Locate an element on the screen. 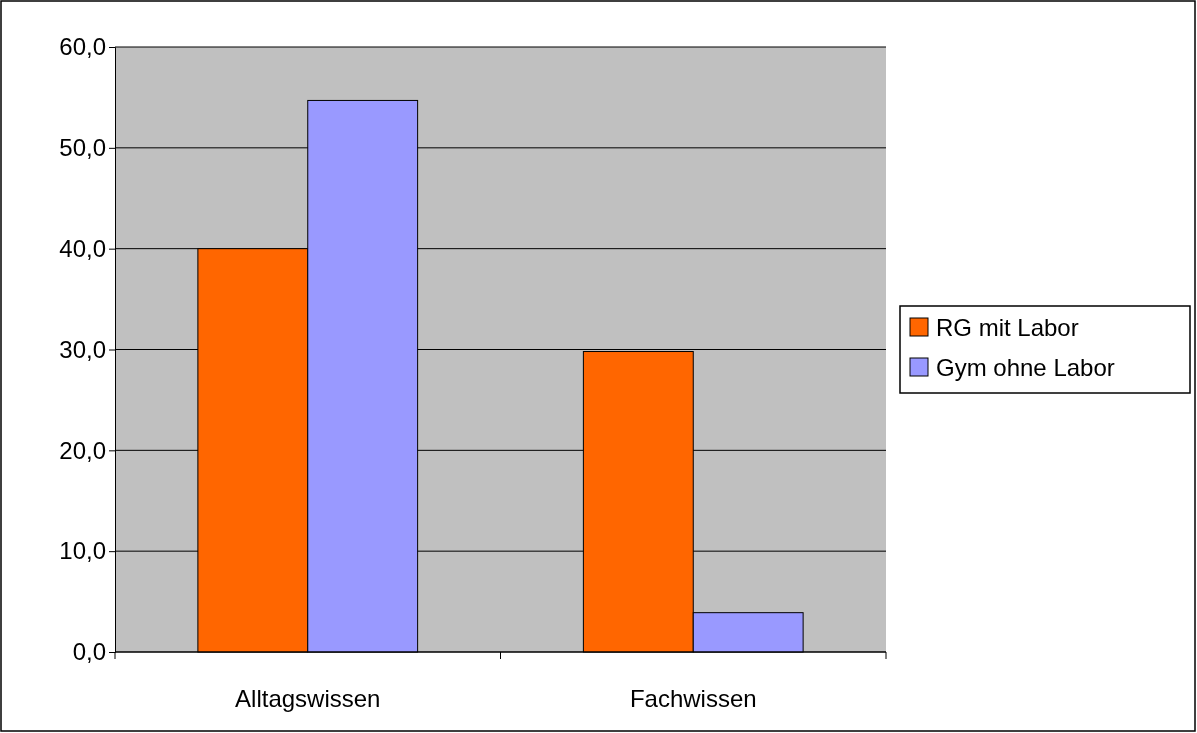 This screenshot has width=1197, height=733. x-tick-label: Alltagswissen is located at coordinates (308, 698).